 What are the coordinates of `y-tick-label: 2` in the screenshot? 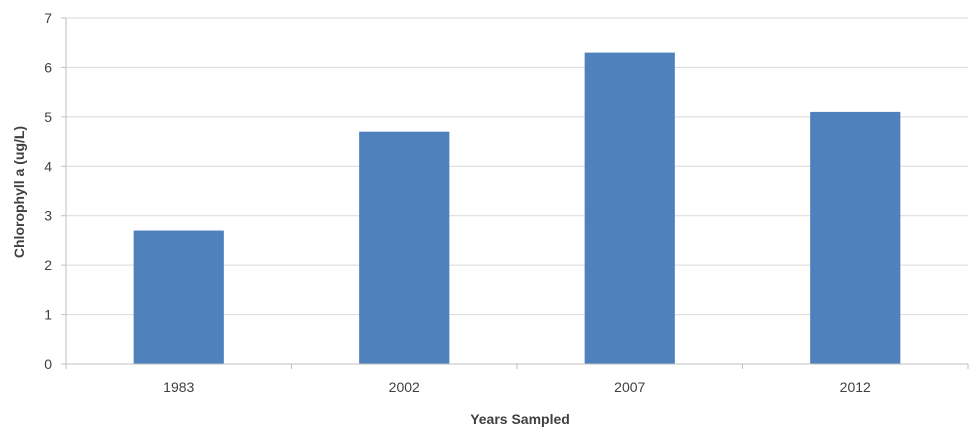 It's located at (48, 265).